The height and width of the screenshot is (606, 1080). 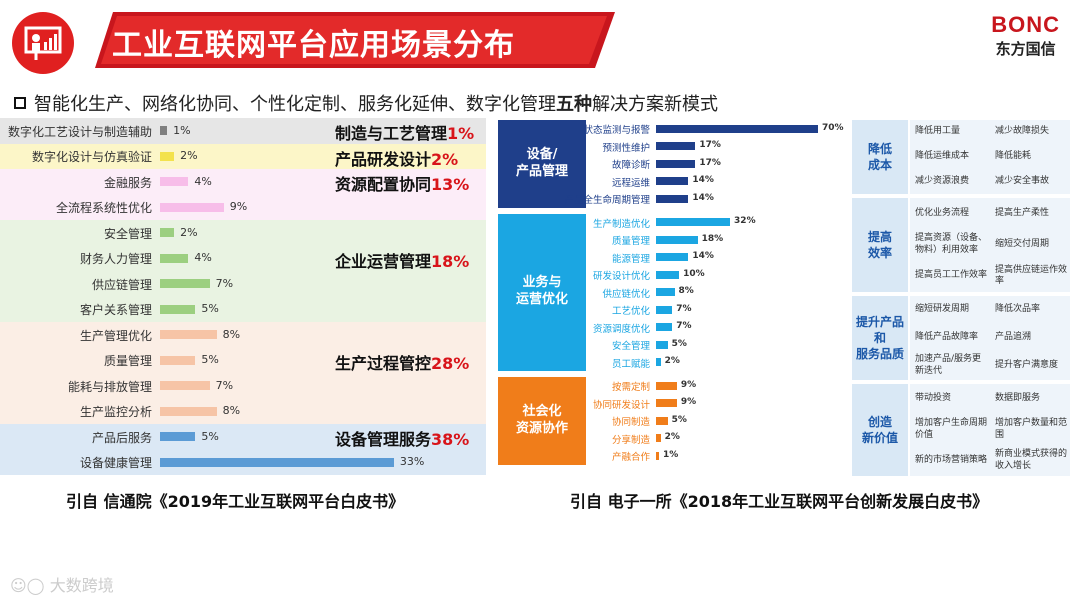 I want to click on row-label: 生产监控分析, so click(x=115, y=412).